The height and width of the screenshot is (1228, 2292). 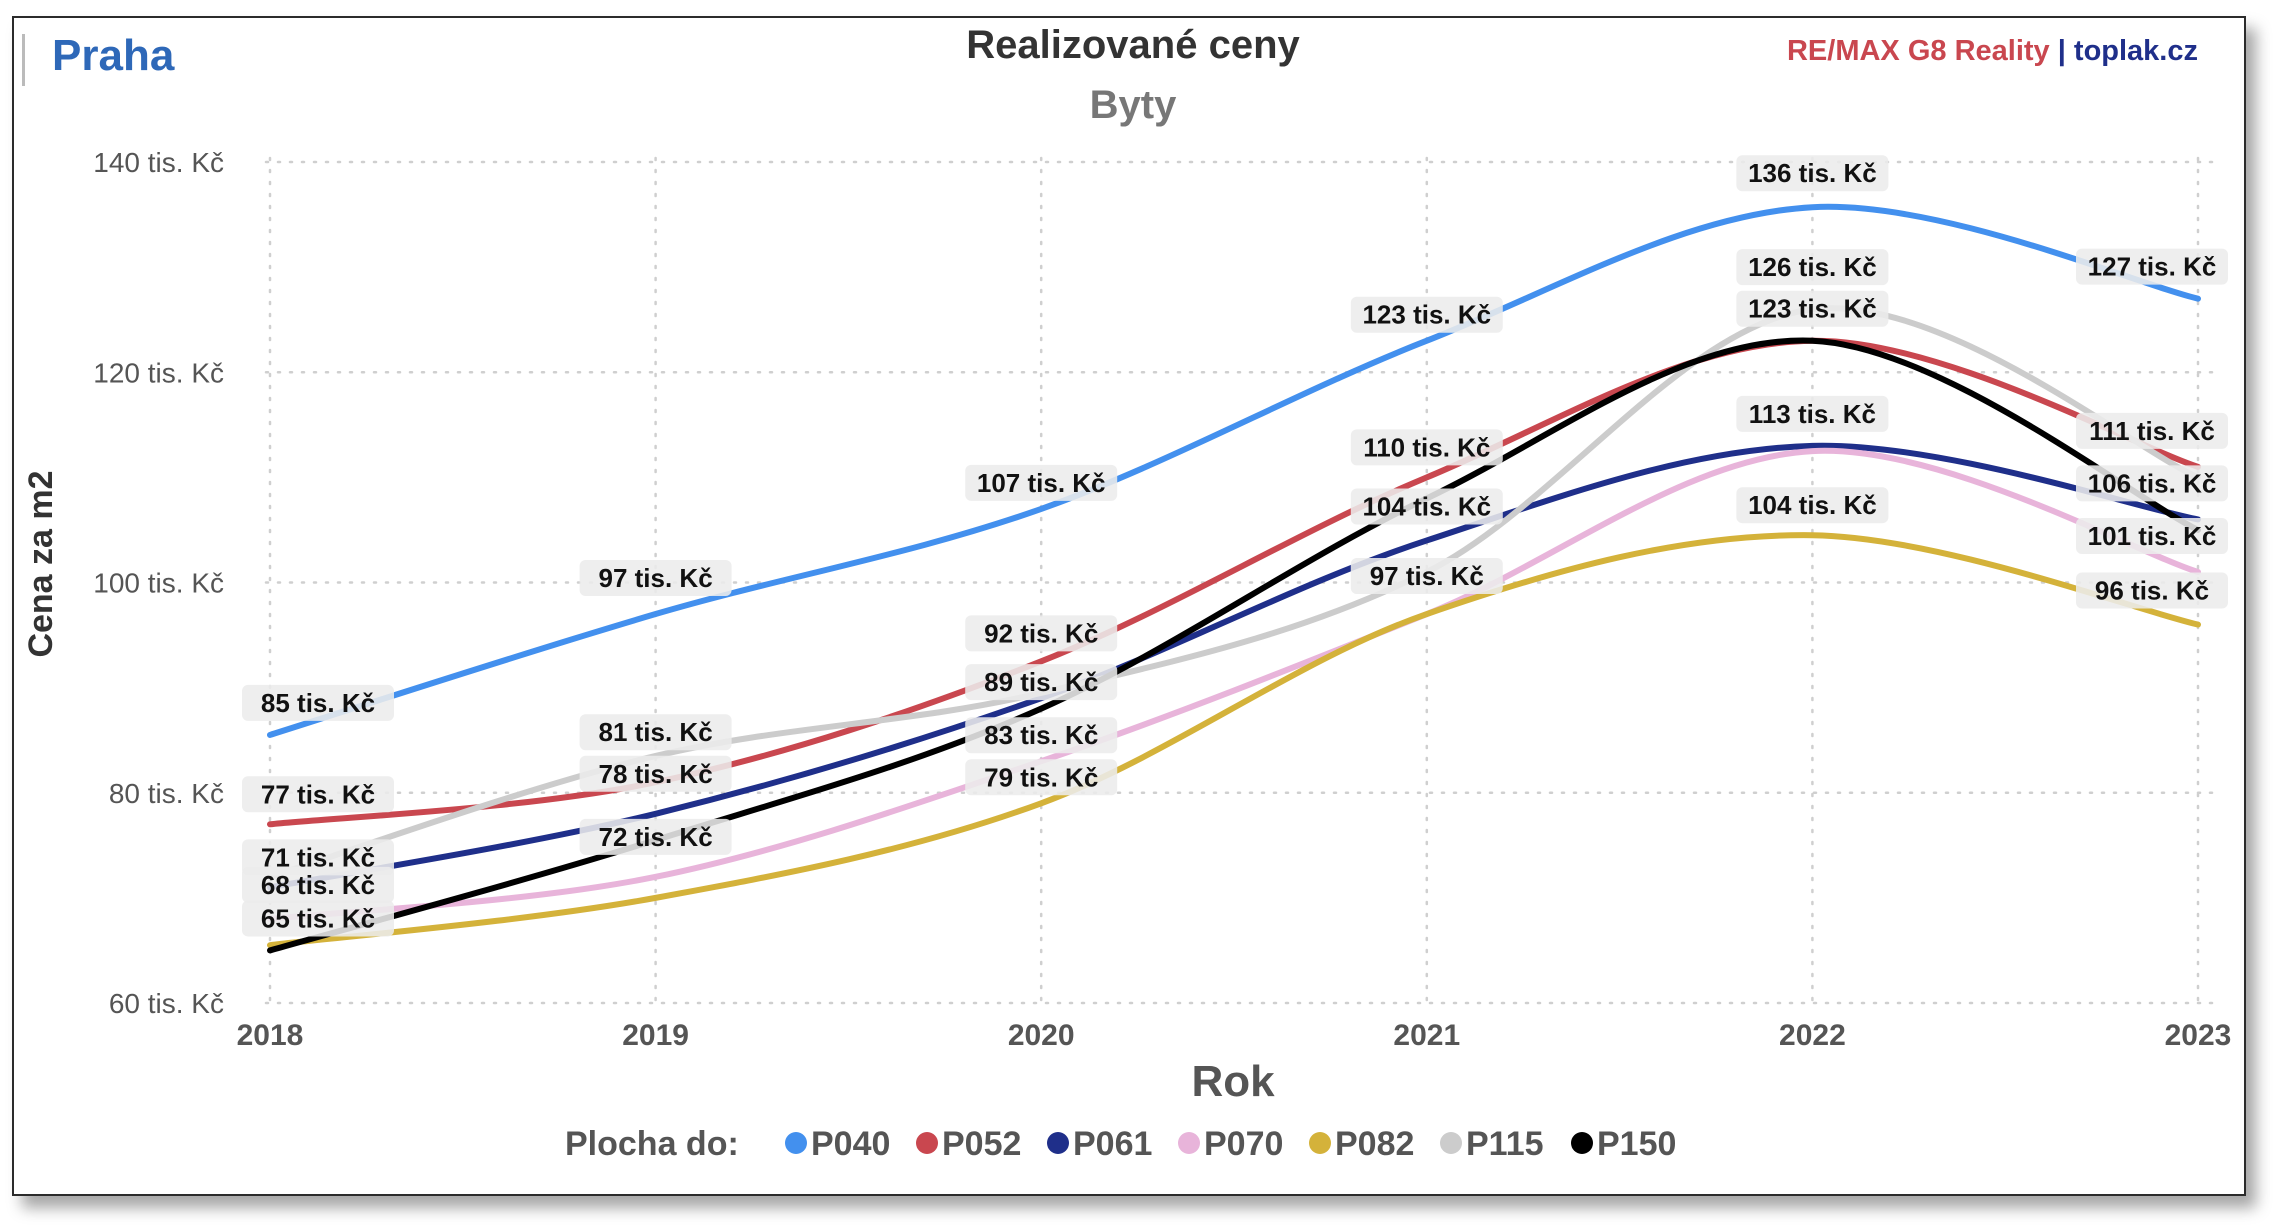 I want to click on data-label: 106 tis. Kč, so click(x=2152, y=483).